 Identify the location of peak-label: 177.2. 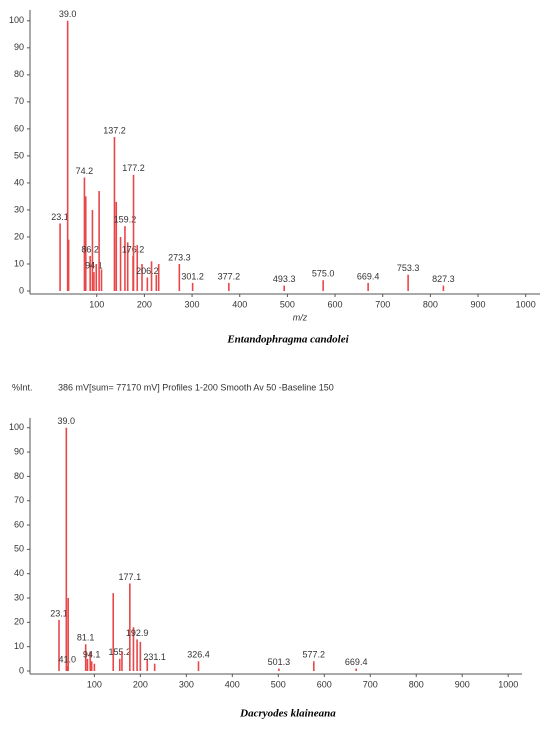
(133, 168).